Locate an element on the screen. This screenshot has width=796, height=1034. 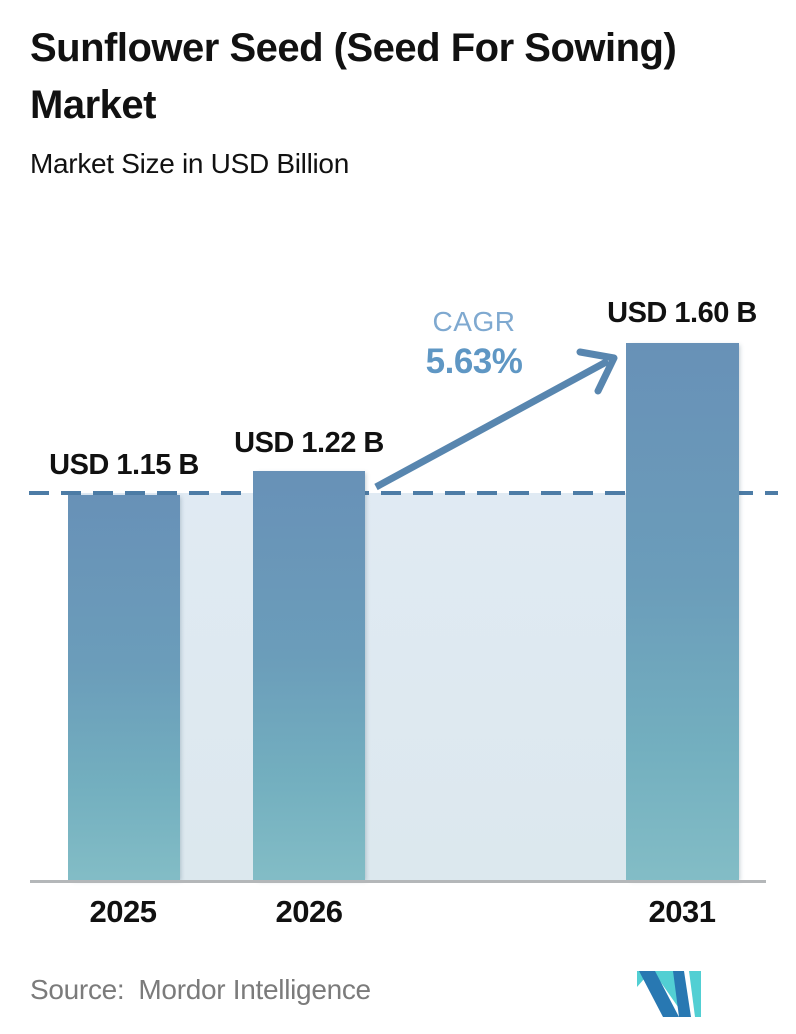
bar-2031 is located at coordinates (682, 613).